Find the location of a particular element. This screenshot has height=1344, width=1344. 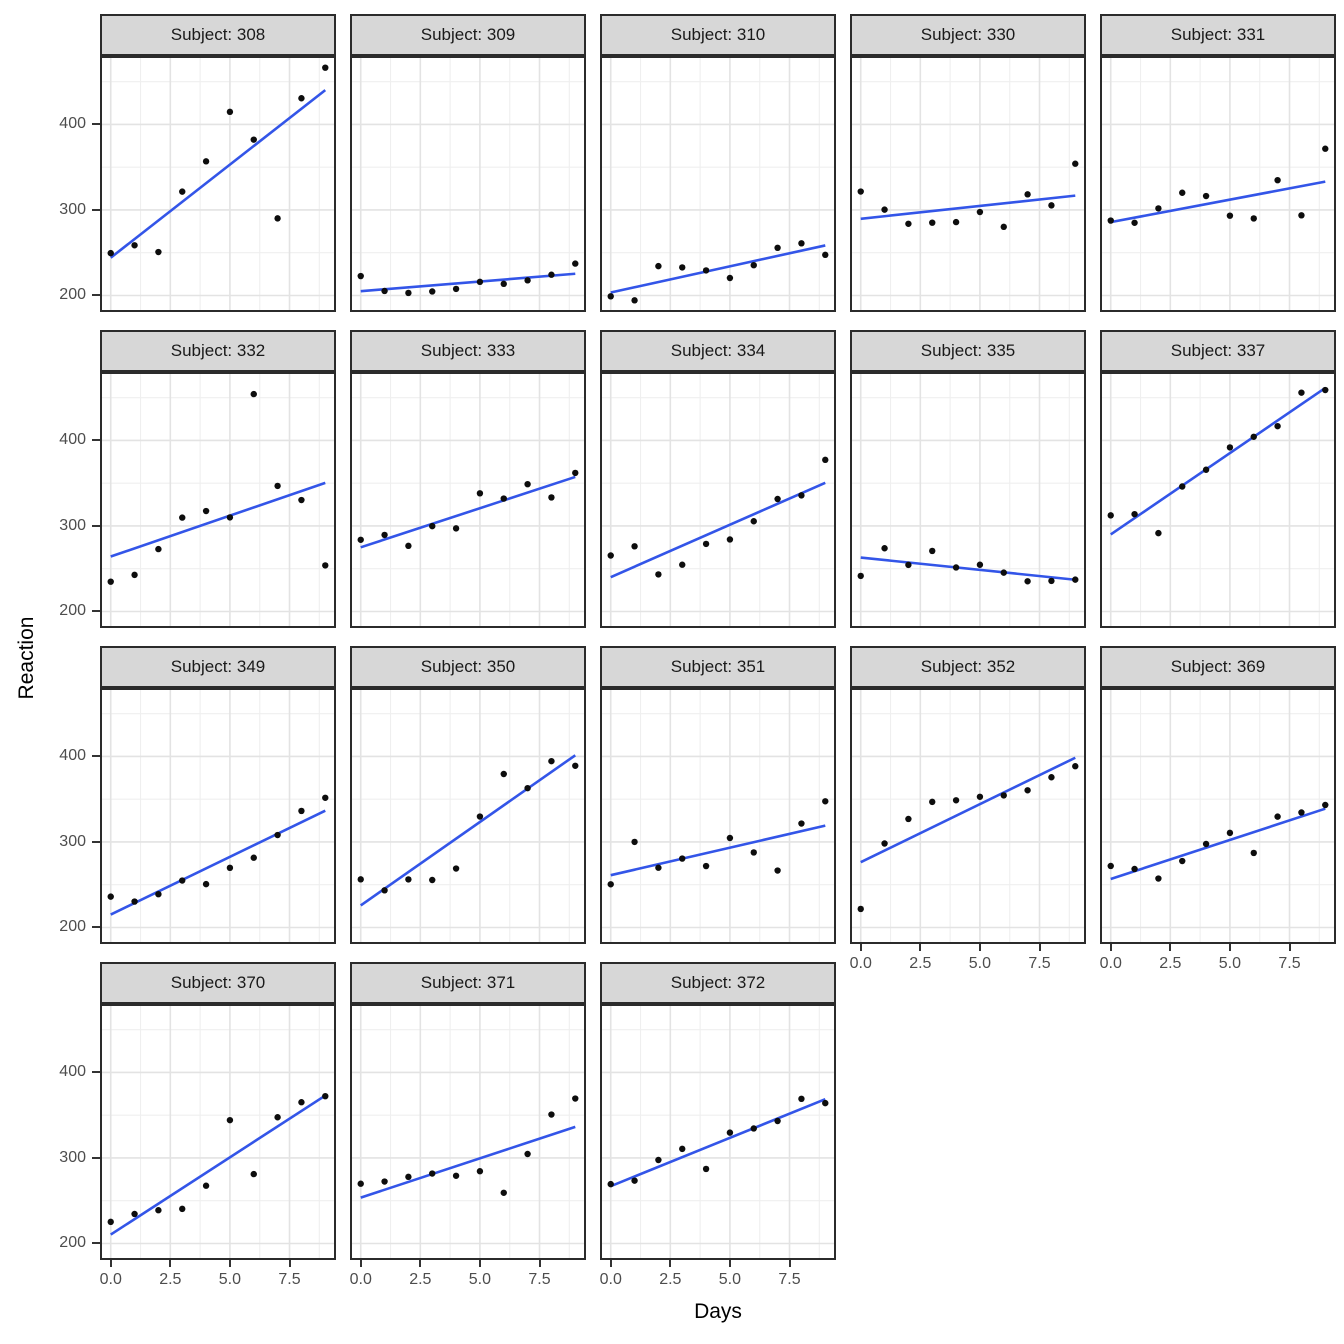

y-tick-label: 400 is located at coordinates (72, 124).